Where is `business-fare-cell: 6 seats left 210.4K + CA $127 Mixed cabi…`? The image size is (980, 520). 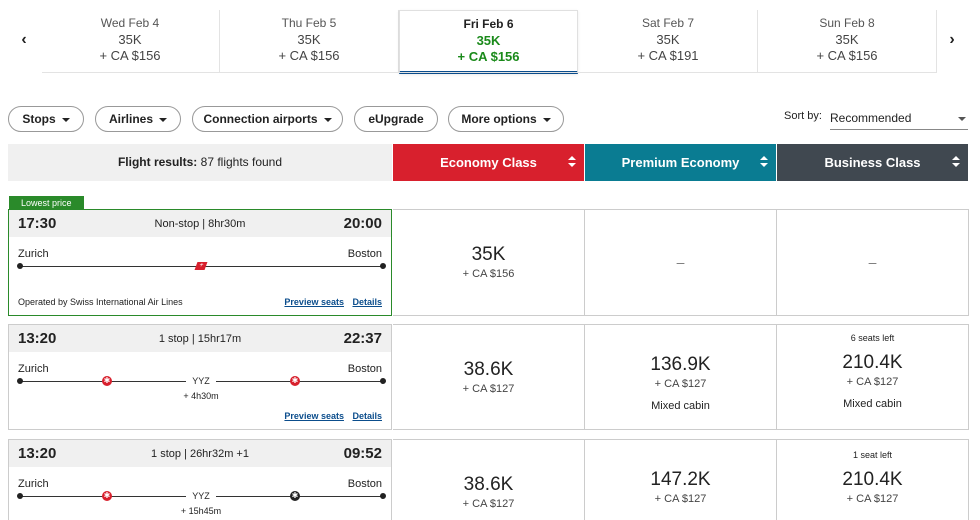
business-fare-cell: 6 seats left 210.4K + CA $127 Mixed cabi… is located at coordinates (873, 377).